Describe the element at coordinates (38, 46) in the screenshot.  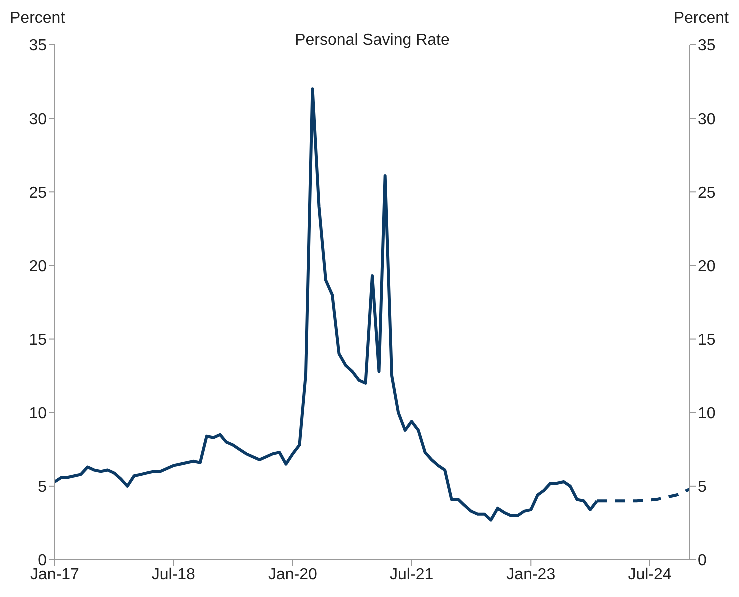
I see `y-tick-label: 35` at that location.